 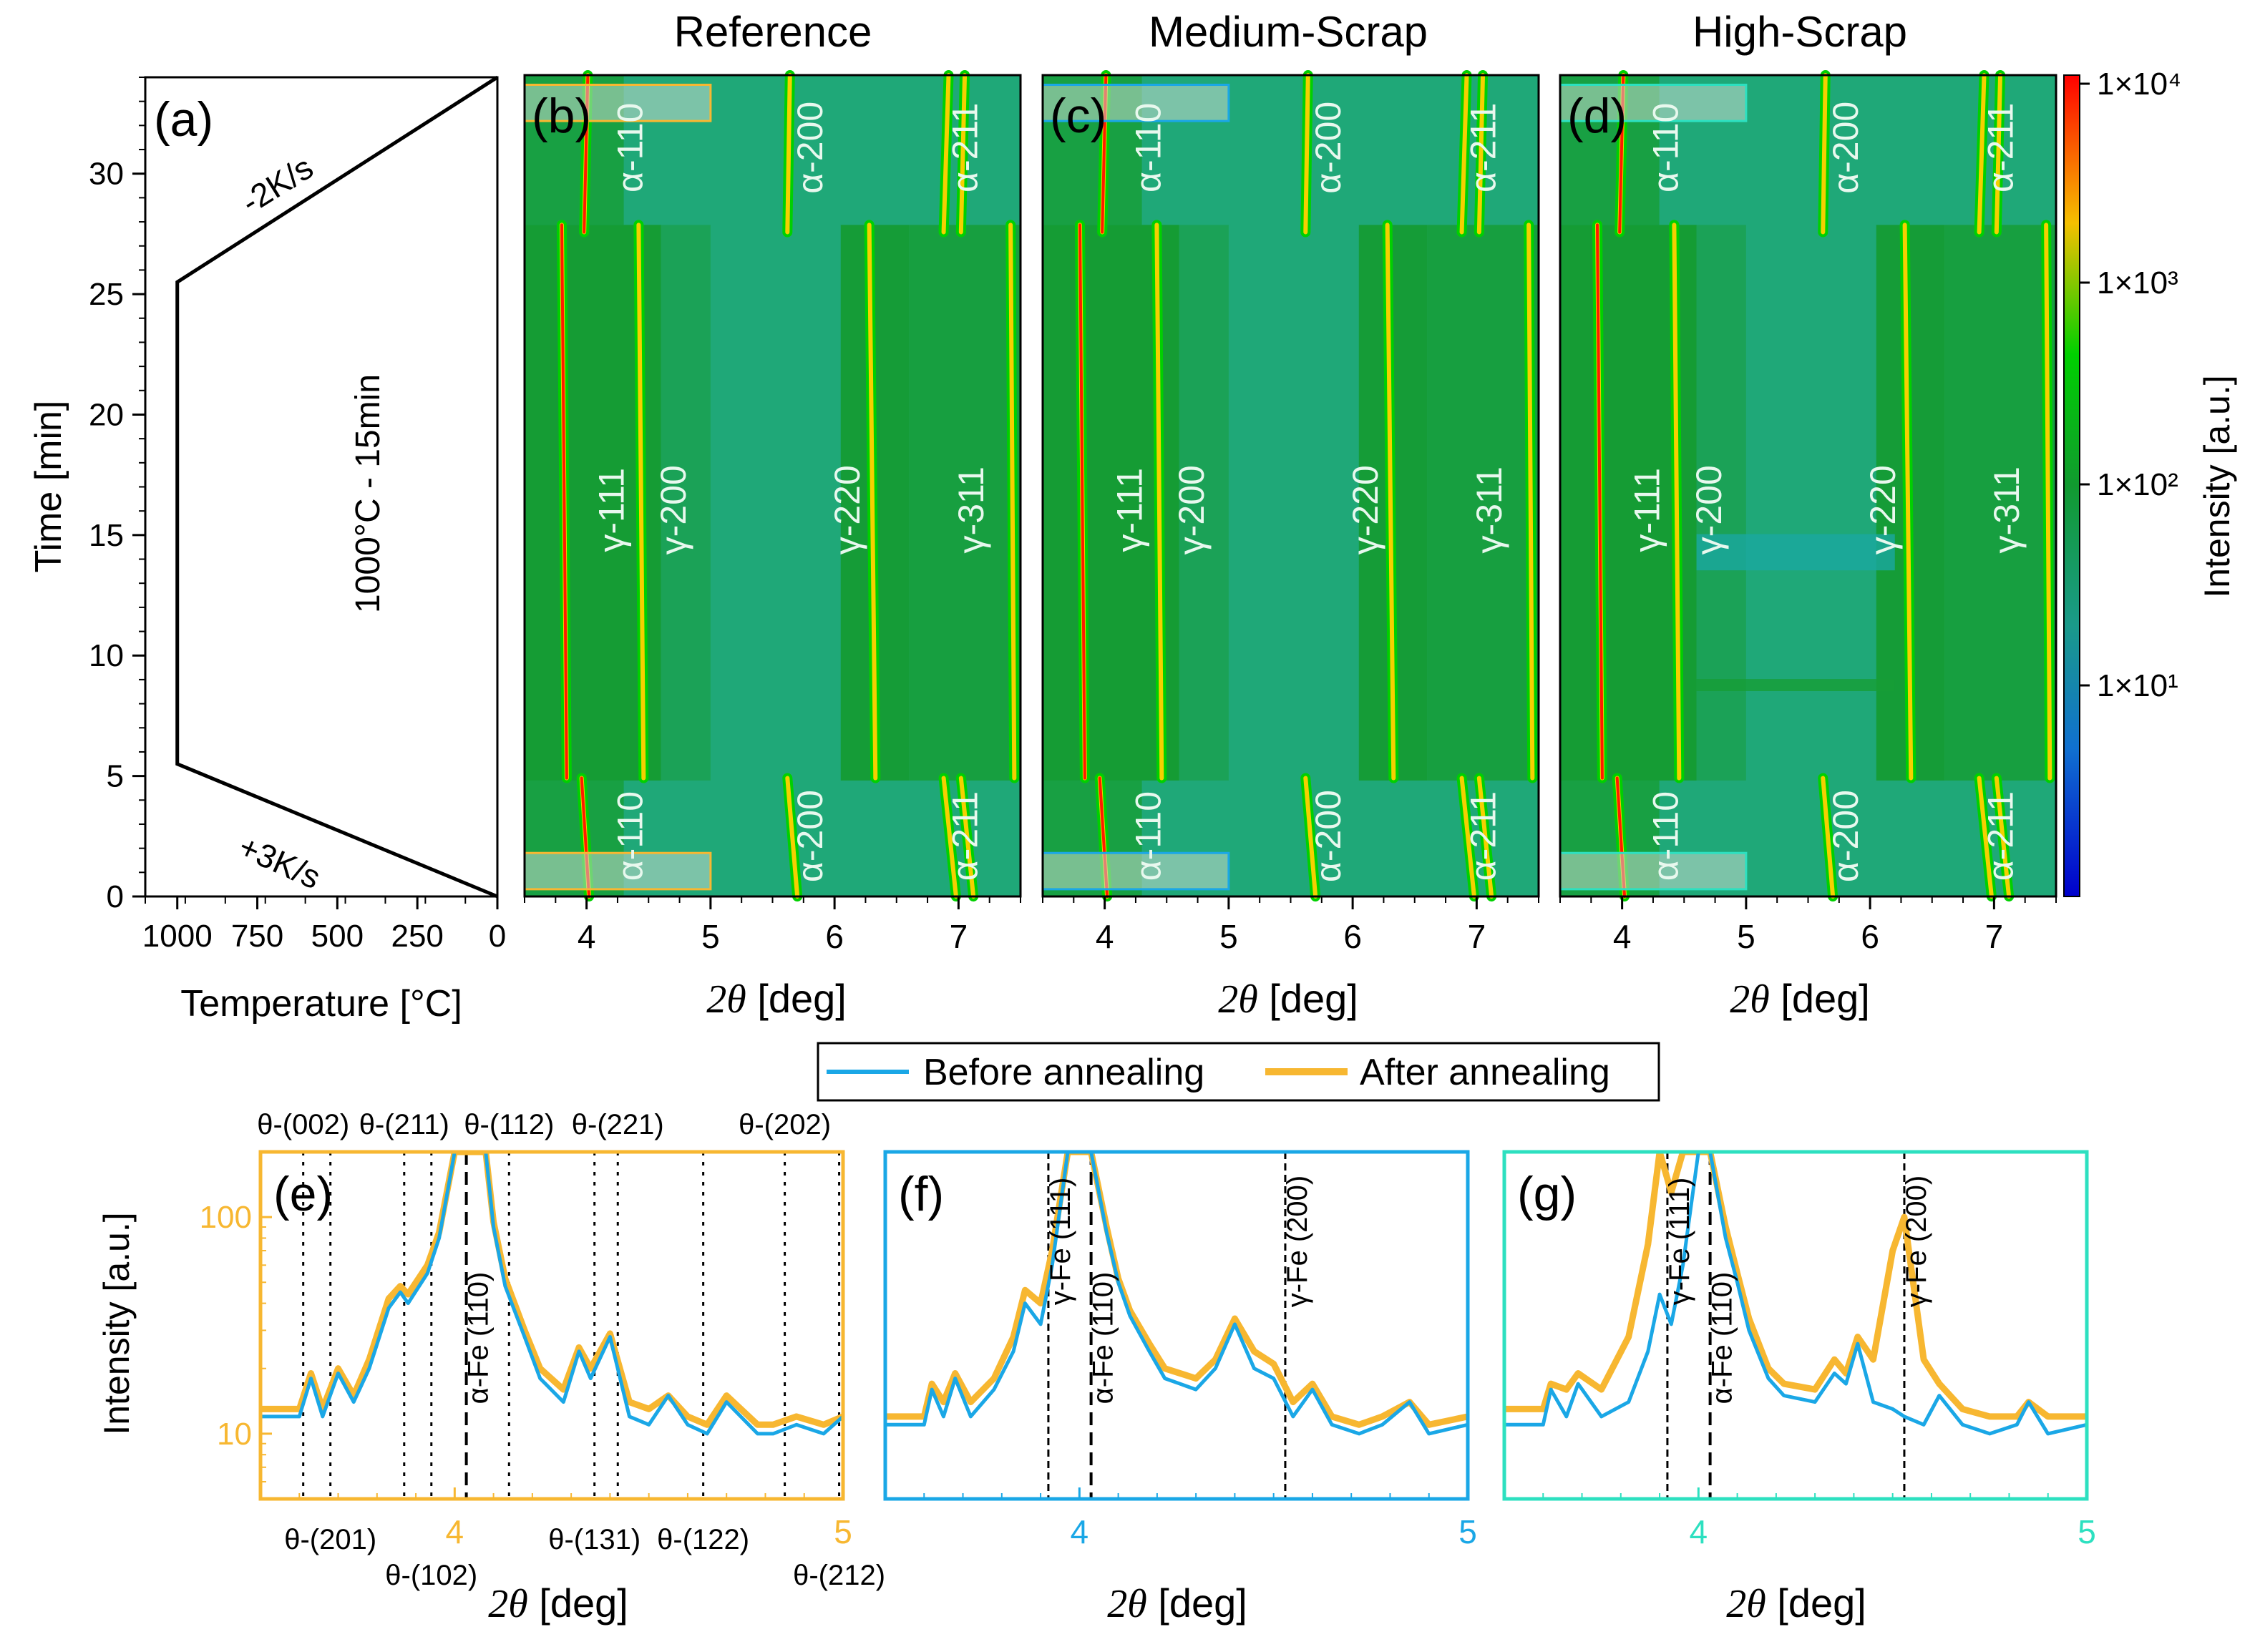 What do you see at coordinates (116, 896) in the screenshot?
I see `panel-a-ytick-label: 0` at bounding box center [116, 896].